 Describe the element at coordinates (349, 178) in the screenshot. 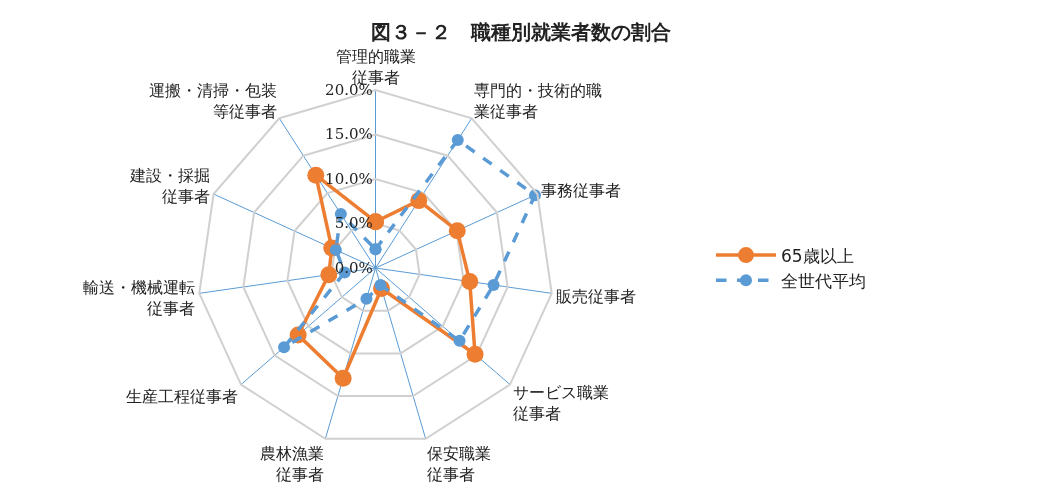

I see `y-tick-label: 10.0%` at that location.